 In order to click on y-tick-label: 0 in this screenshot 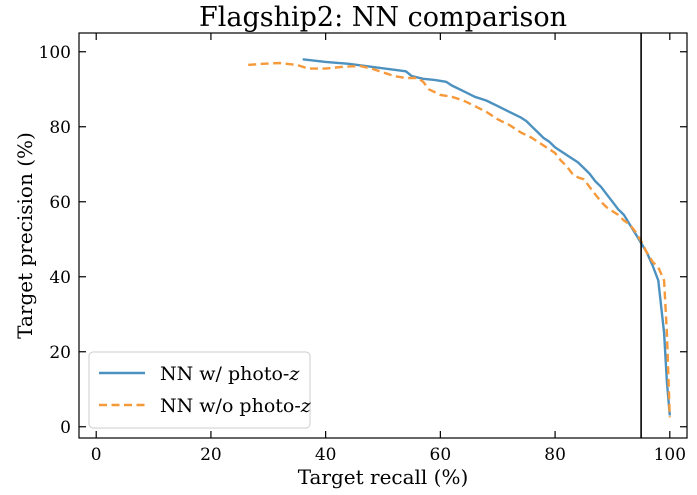, I will do `click(65, 428)`.